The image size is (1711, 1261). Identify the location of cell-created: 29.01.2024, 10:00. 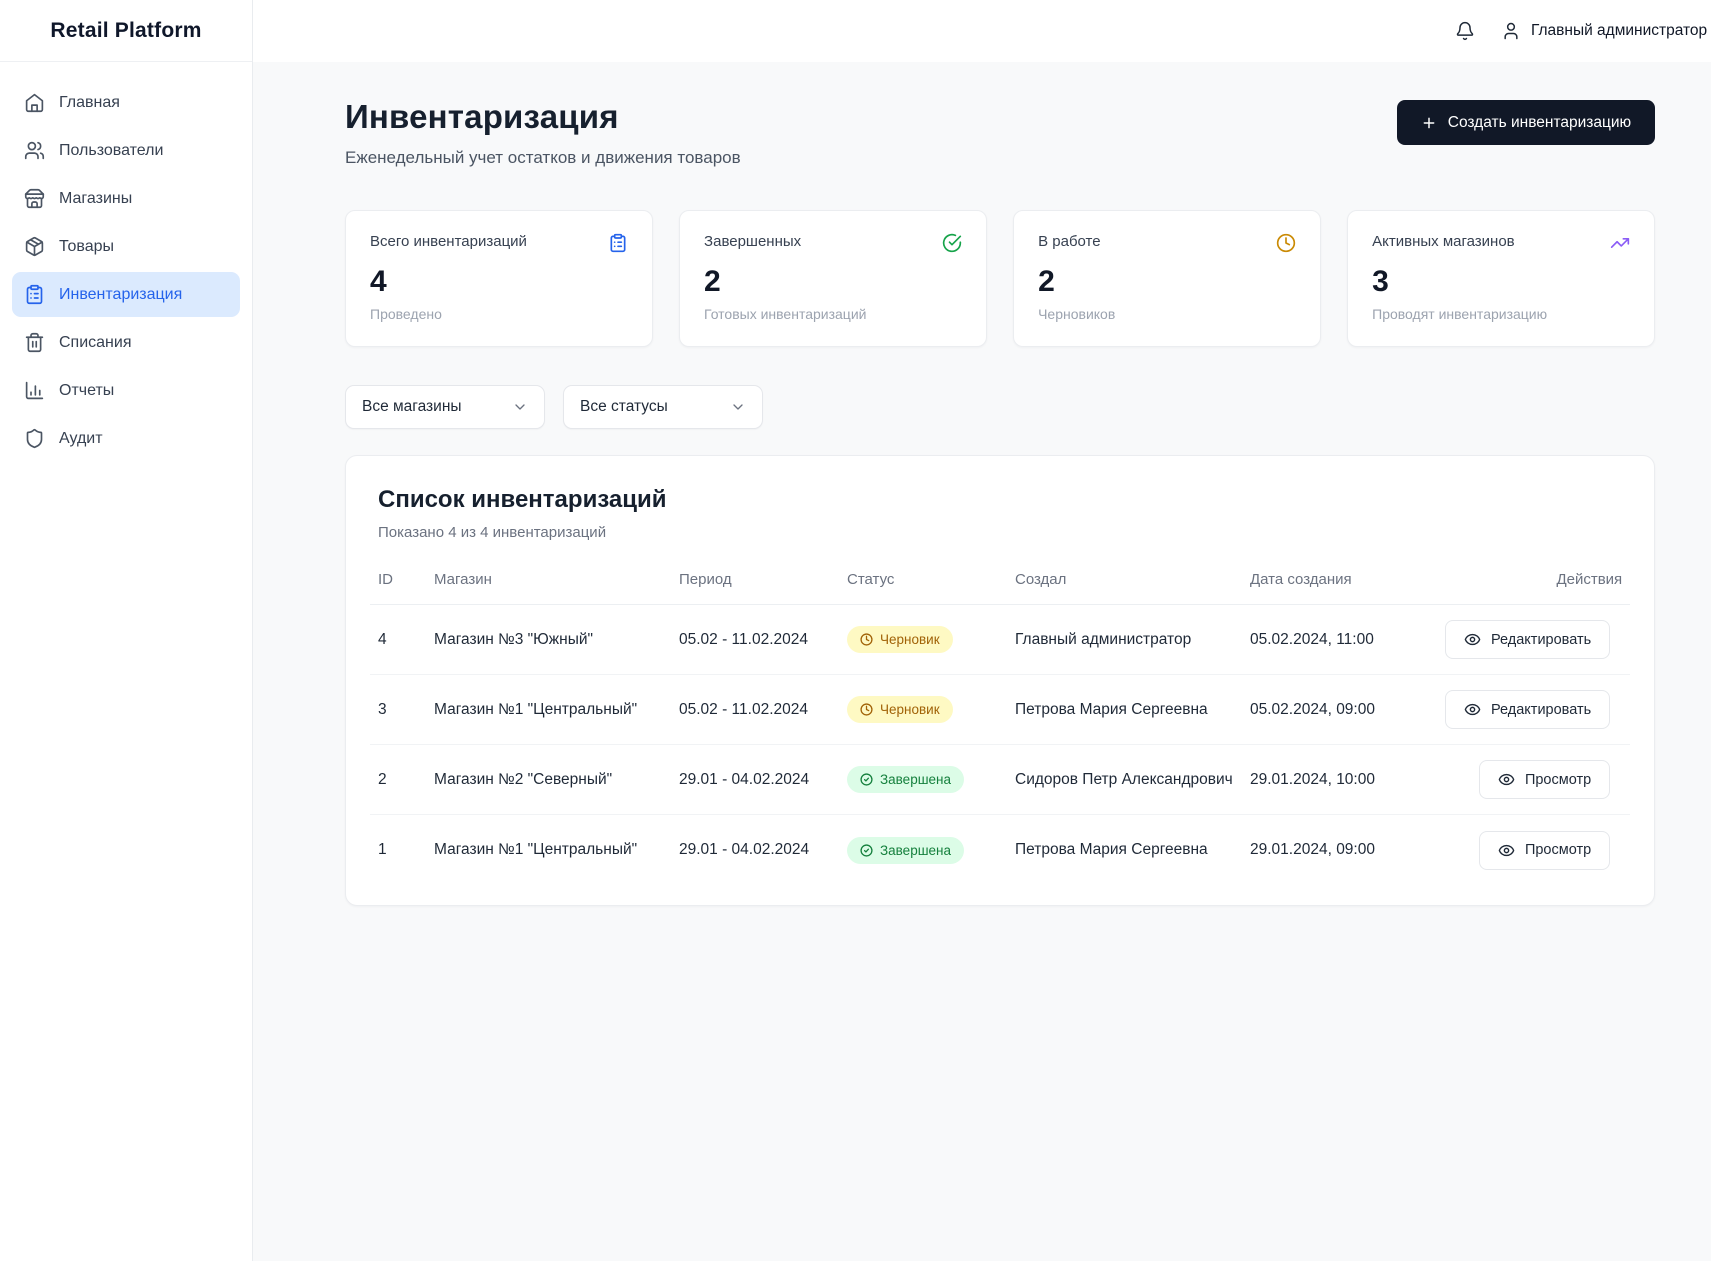
(1312, 779).